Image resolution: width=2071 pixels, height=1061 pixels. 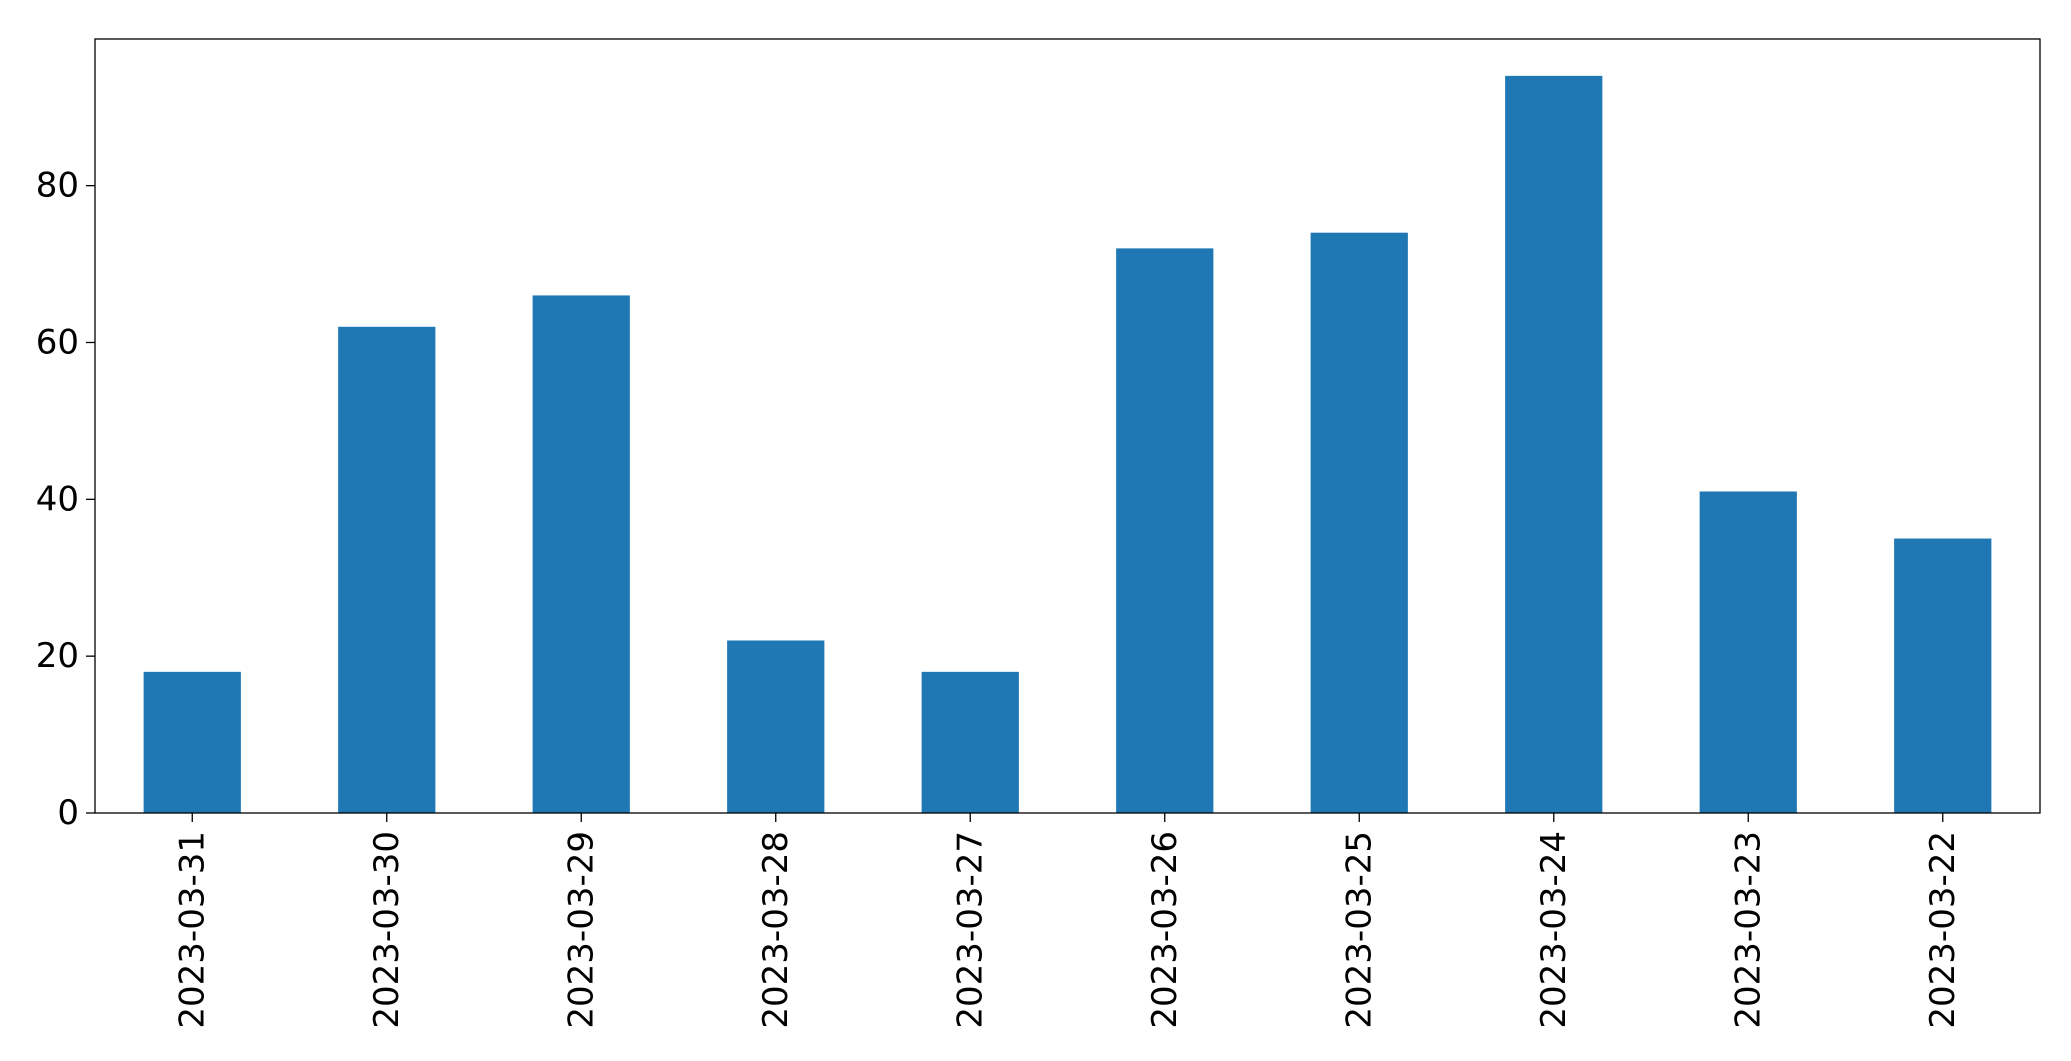 What do you see at coordinates (1554, 930) in the screenshot?
I see `x-tick-label: 2023-03-24` at bounding box center [1554, 930].